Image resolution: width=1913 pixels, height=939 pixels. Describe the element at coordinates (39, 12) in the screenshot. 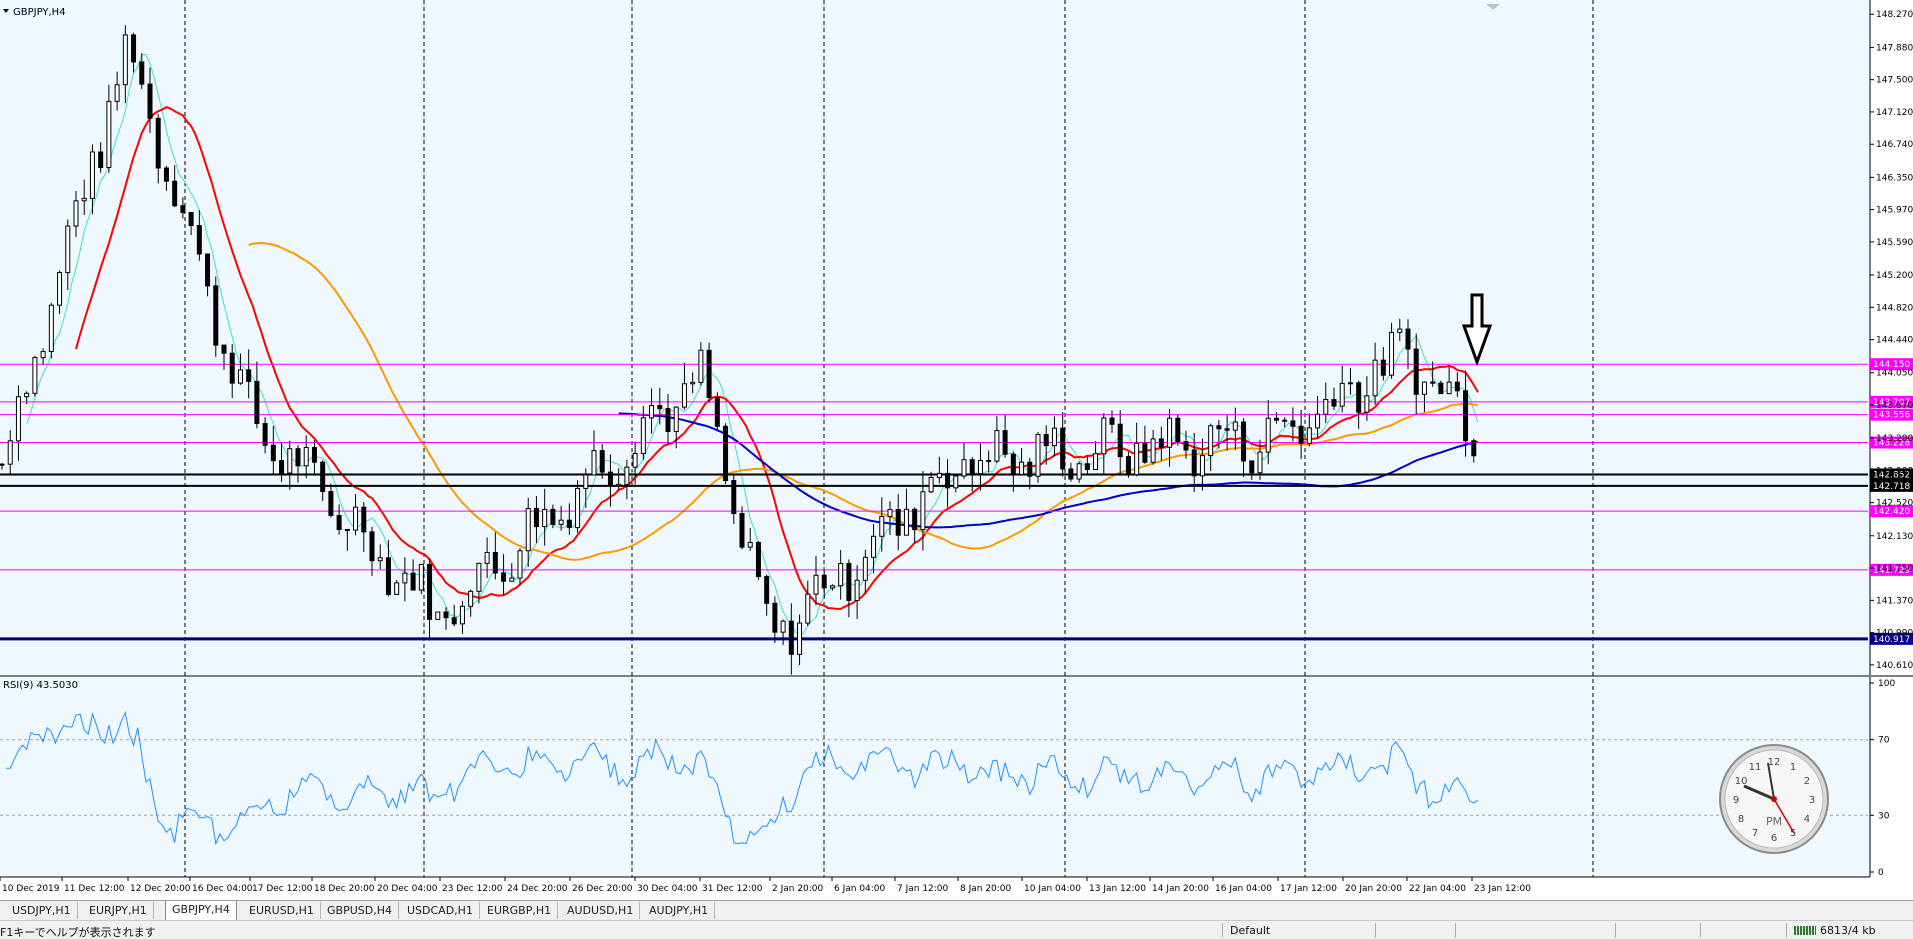

I see `symbol-label: GBPJPY,H4` at that location.